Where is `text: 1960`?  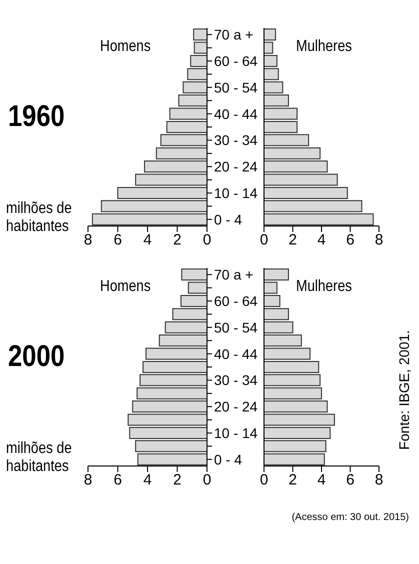 text: 1960 is located at coordinates (36, 117).